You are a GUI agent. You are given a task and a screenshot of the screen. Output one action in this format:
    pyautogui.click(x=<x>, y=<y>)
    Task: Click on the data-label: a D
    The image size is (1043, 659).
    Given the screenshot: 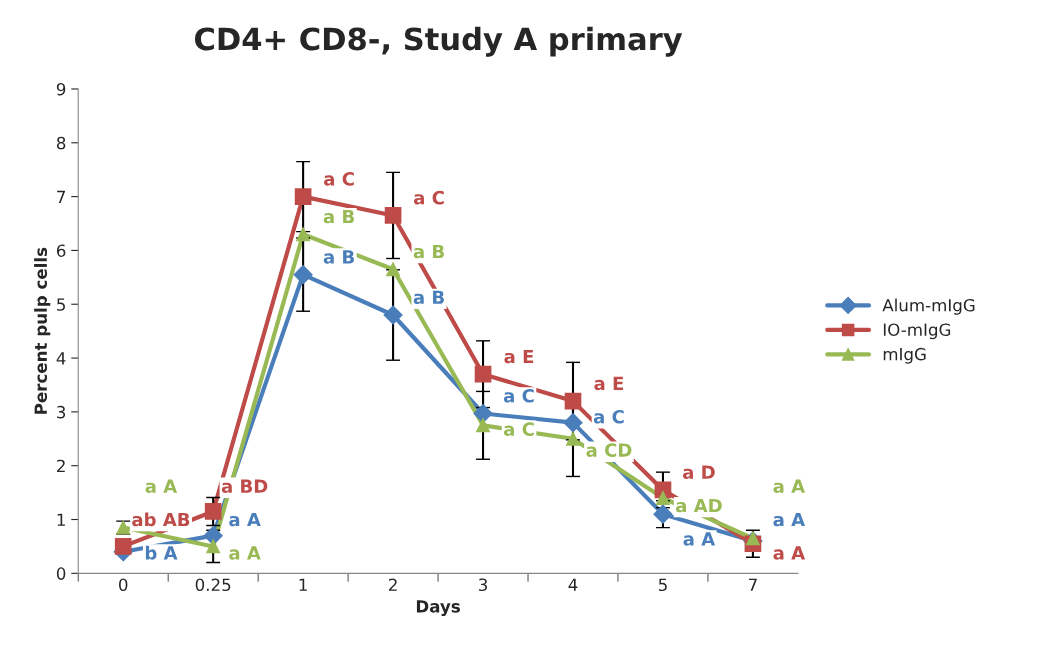 What is the action you would take?
    pyautogui.click(x=698, y=472)
    